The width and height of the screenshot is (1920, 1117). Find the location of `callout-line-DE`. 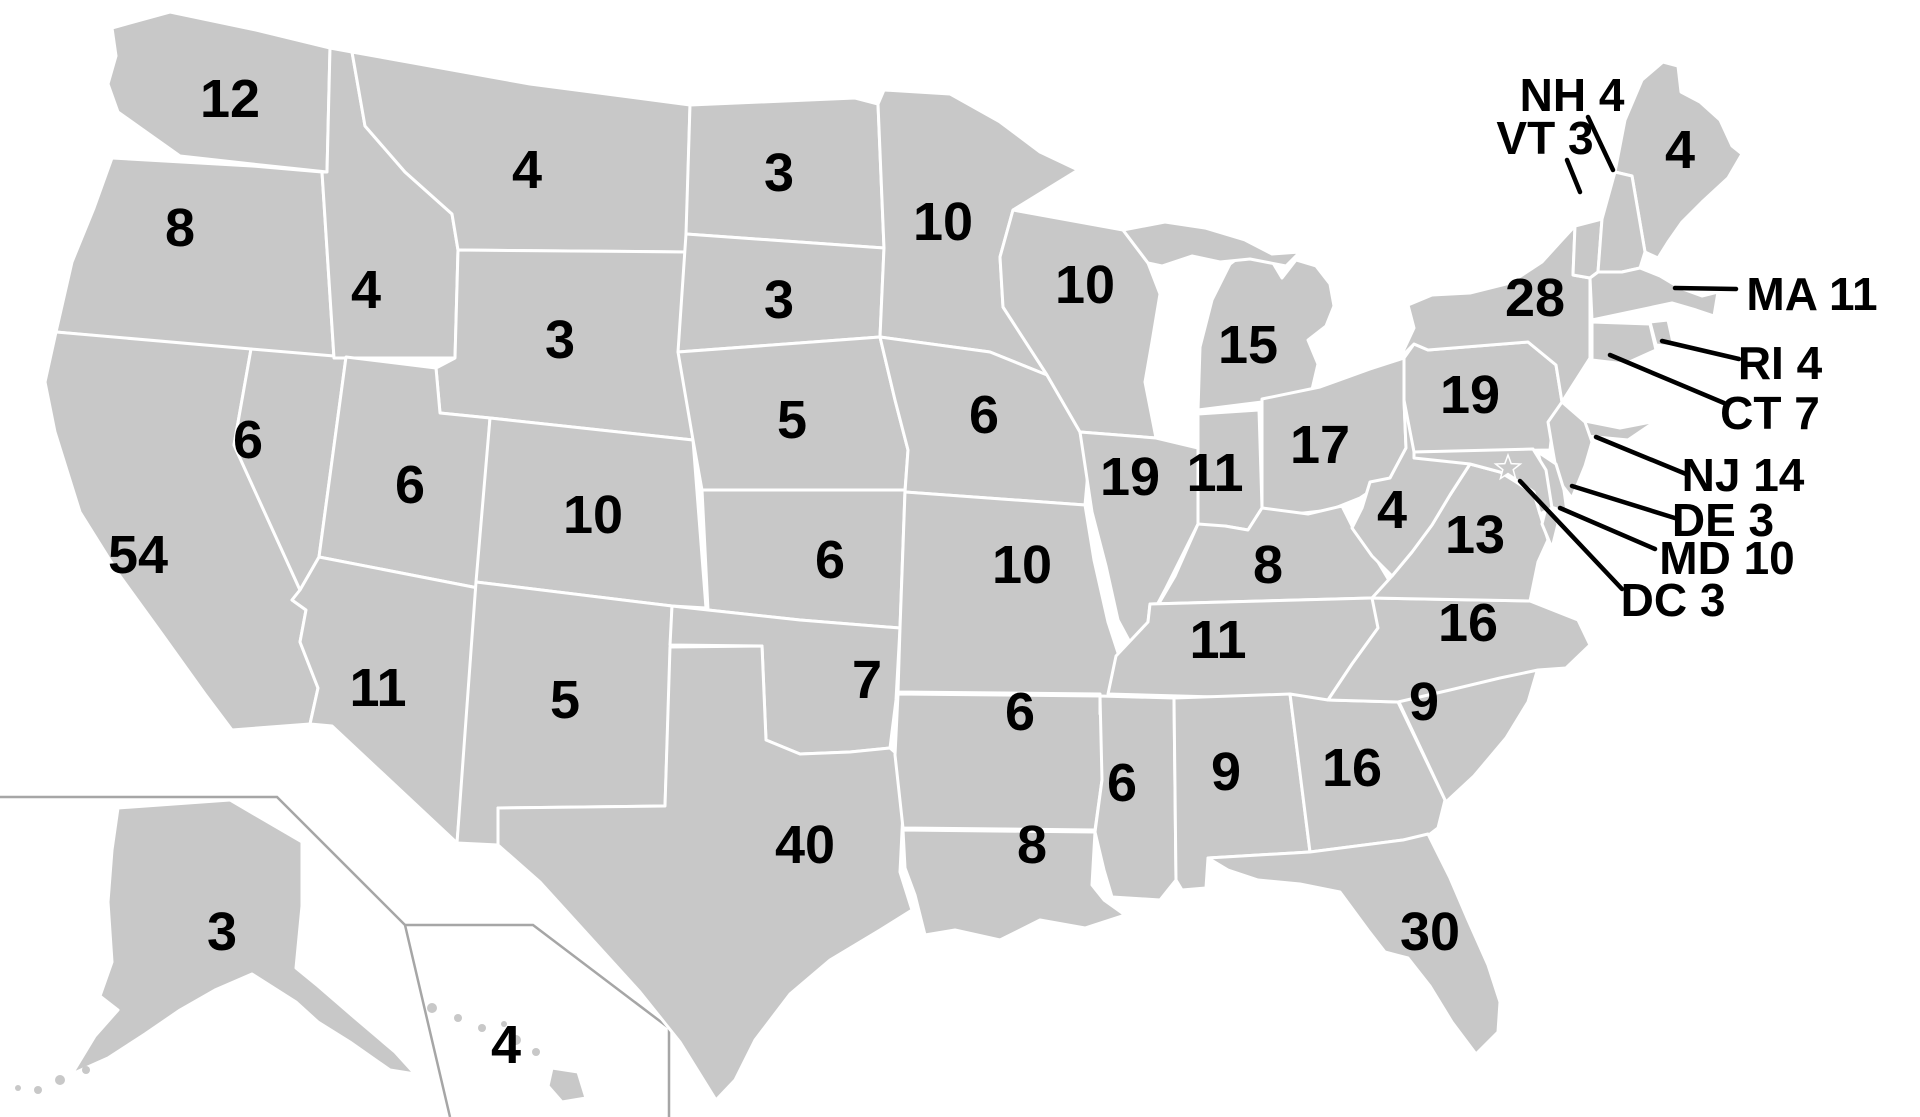

callout-line-DE is located at coordinates (1625, 502).